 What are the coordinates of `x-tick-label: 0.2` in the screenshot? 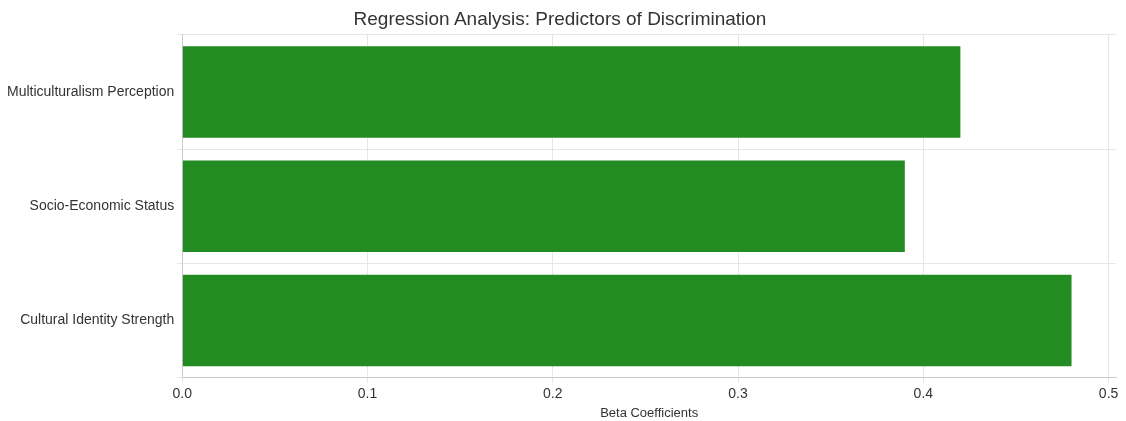 It's located at (553, 392).